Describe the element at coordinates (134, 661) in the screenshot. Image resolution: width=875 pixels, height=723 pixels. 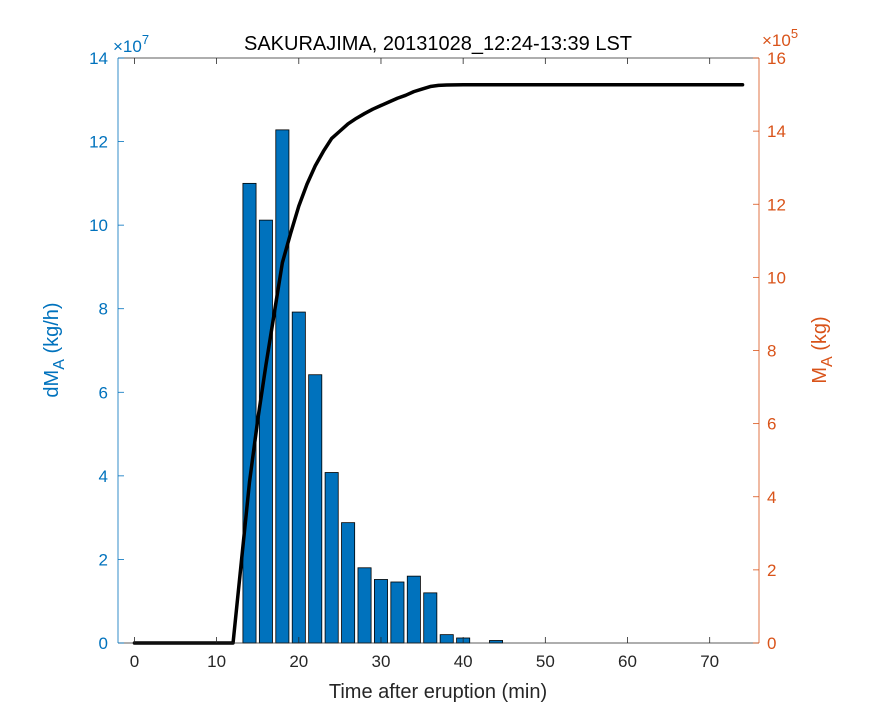
I see `x-tick-label: 0` at that location.